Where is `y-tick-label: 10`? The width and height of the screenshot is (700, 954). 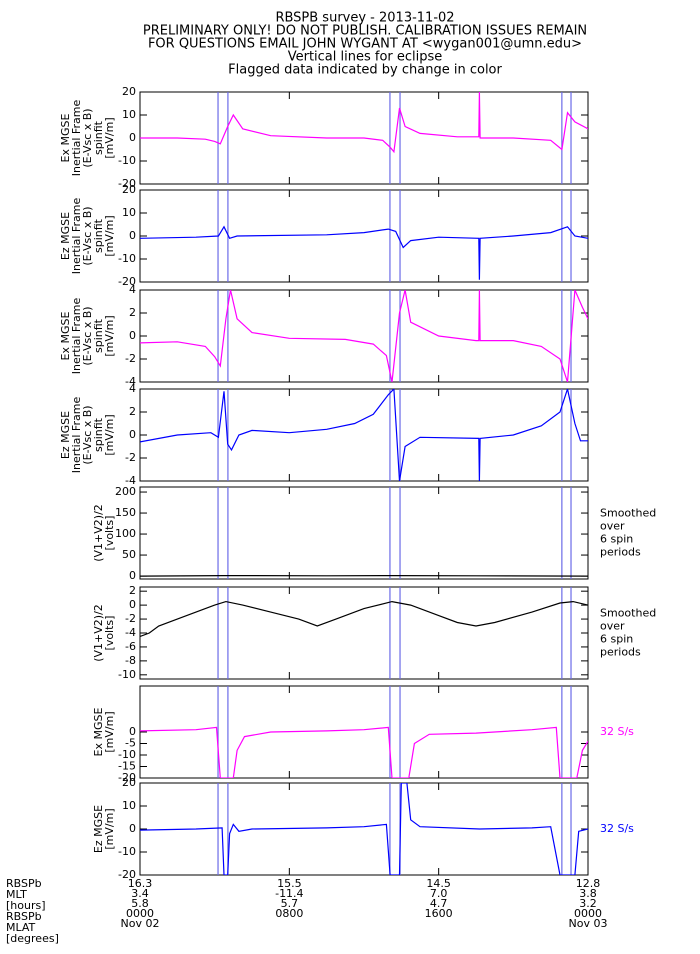
y-tick-label: 10 is located at coordinates (129, 114).